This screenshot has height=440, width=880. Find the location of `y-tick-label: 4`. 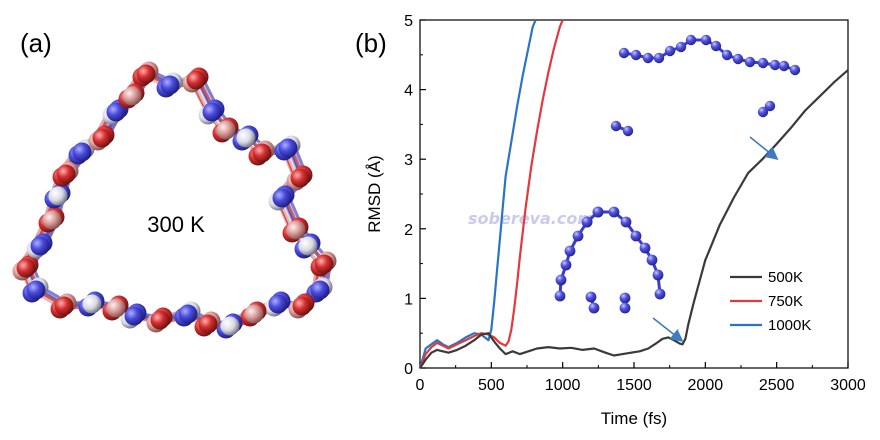

y-tick-label: 4 is located at coordinates (408, 91).